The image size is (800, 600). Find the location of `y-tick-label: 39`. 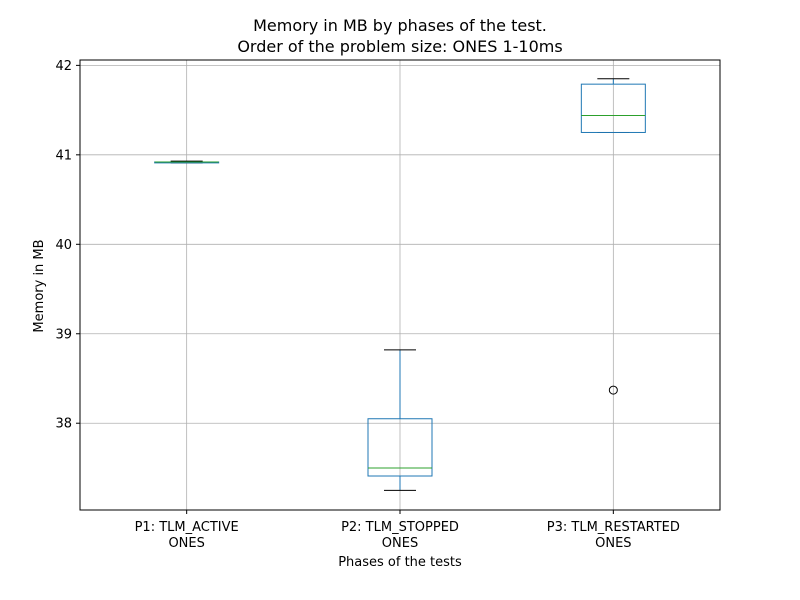

y-tick-label: 39 is located at coordinates (63, 334).